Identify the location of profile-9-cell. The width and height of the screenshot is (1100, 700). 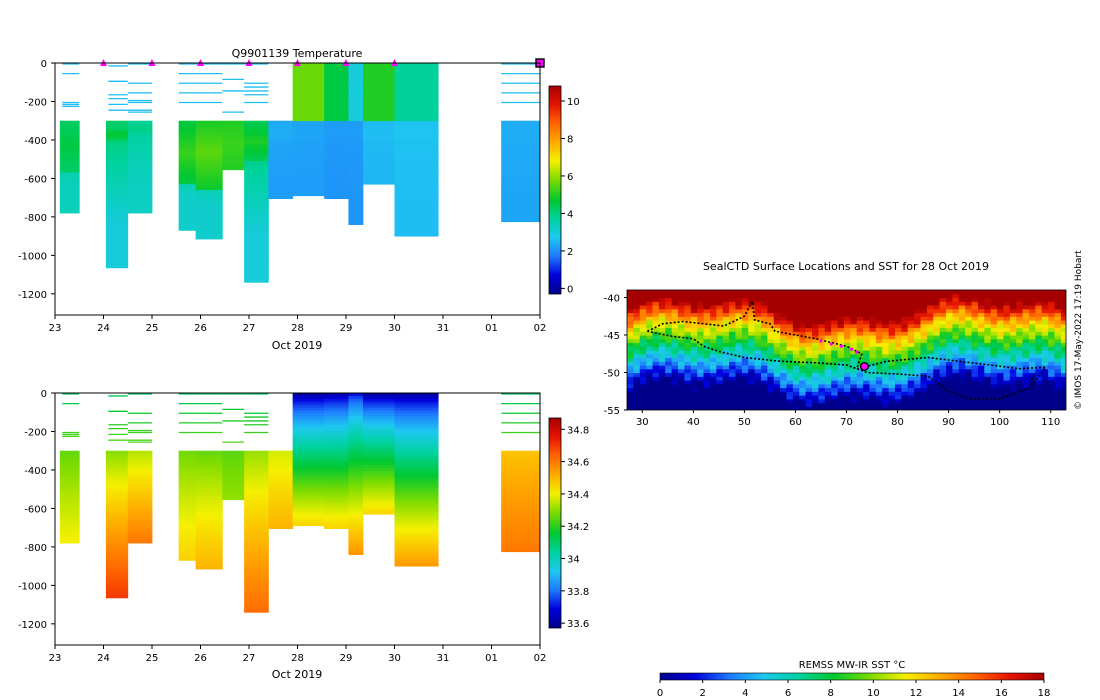
(336, 510).